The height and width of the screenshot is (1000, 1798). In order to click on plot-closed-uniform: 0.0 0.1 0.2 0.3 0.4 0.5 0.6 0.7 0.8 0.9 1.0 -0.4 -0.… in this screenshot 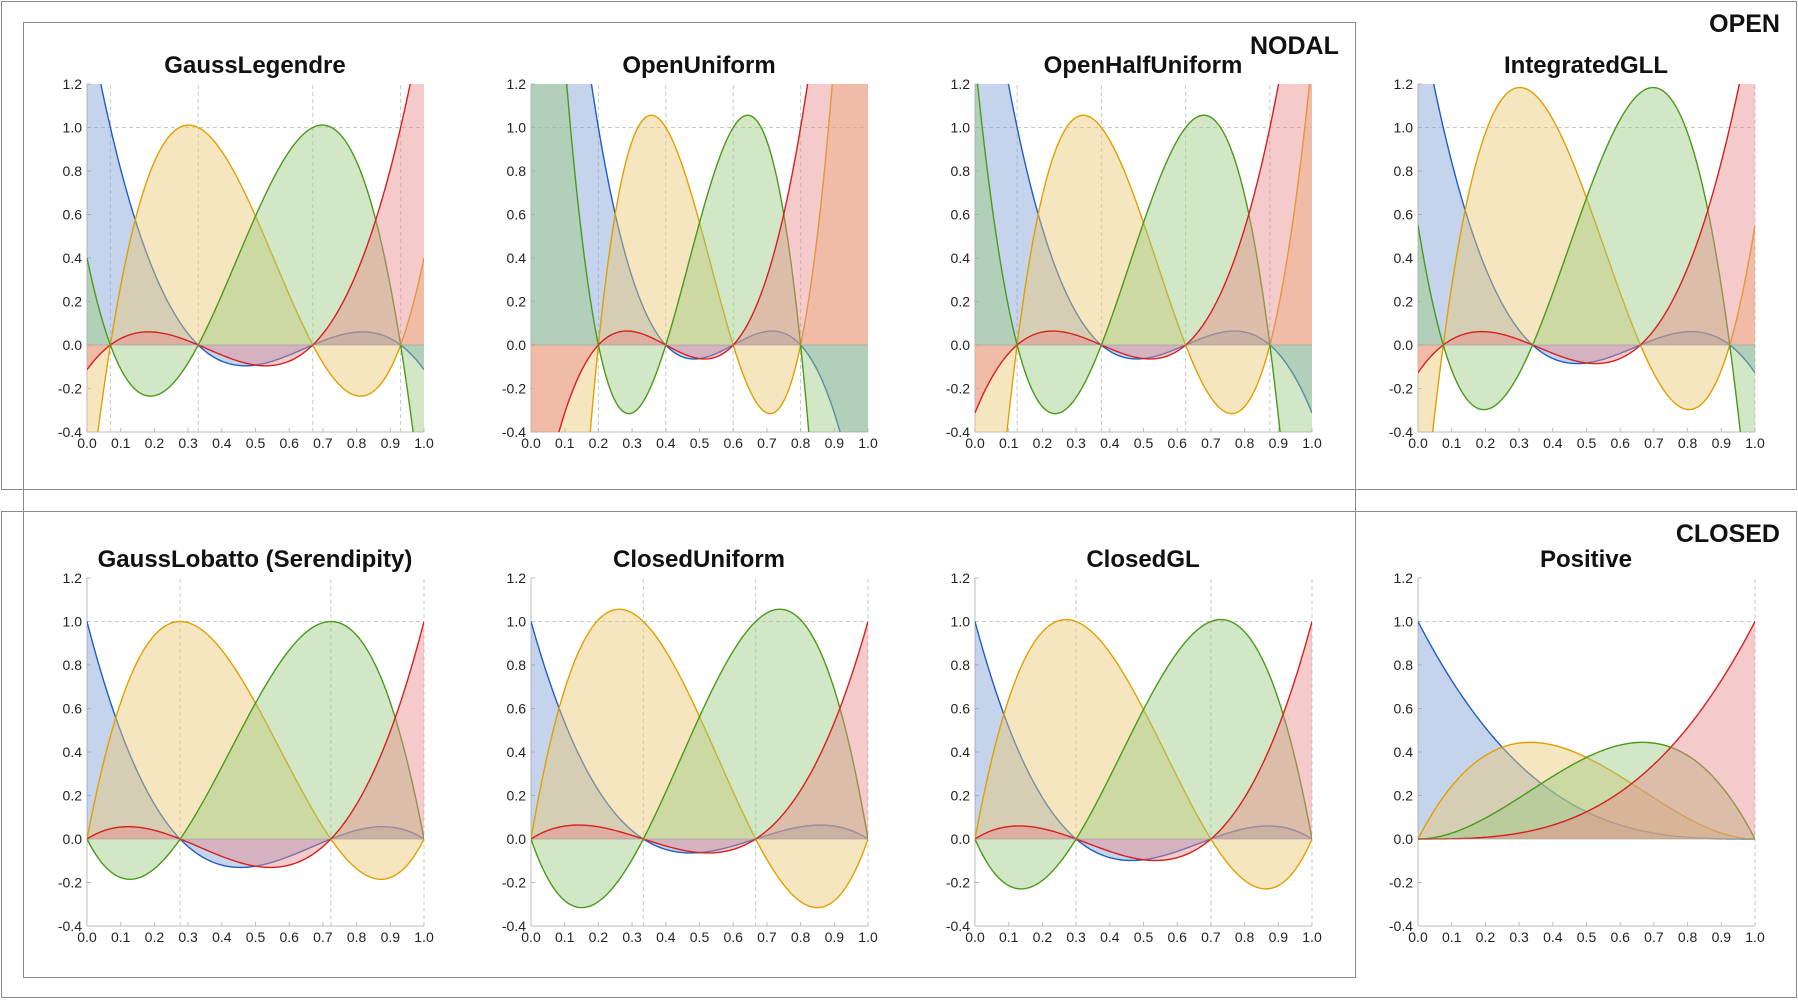, I will do `click(690, 757)`.